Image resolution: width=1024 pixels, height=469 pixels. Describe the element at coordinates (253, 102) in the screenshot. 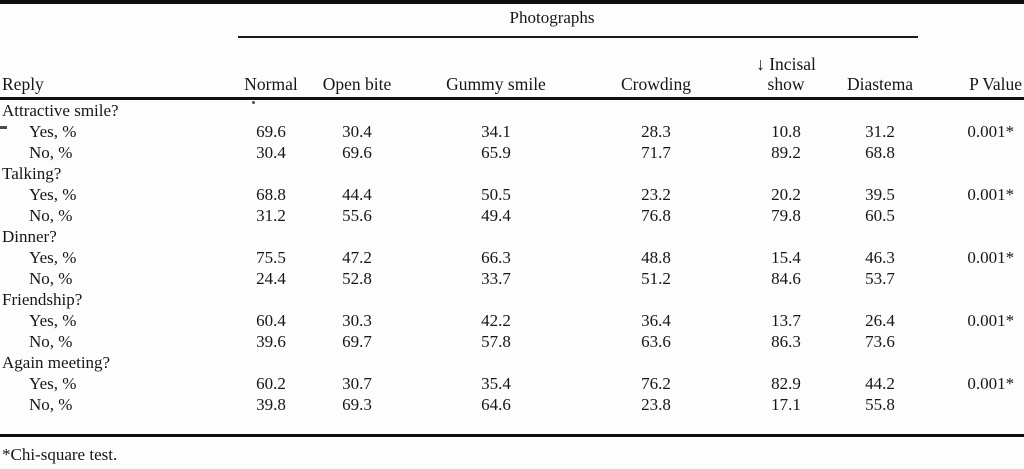

I see `scan-artifact-dot` at that location.